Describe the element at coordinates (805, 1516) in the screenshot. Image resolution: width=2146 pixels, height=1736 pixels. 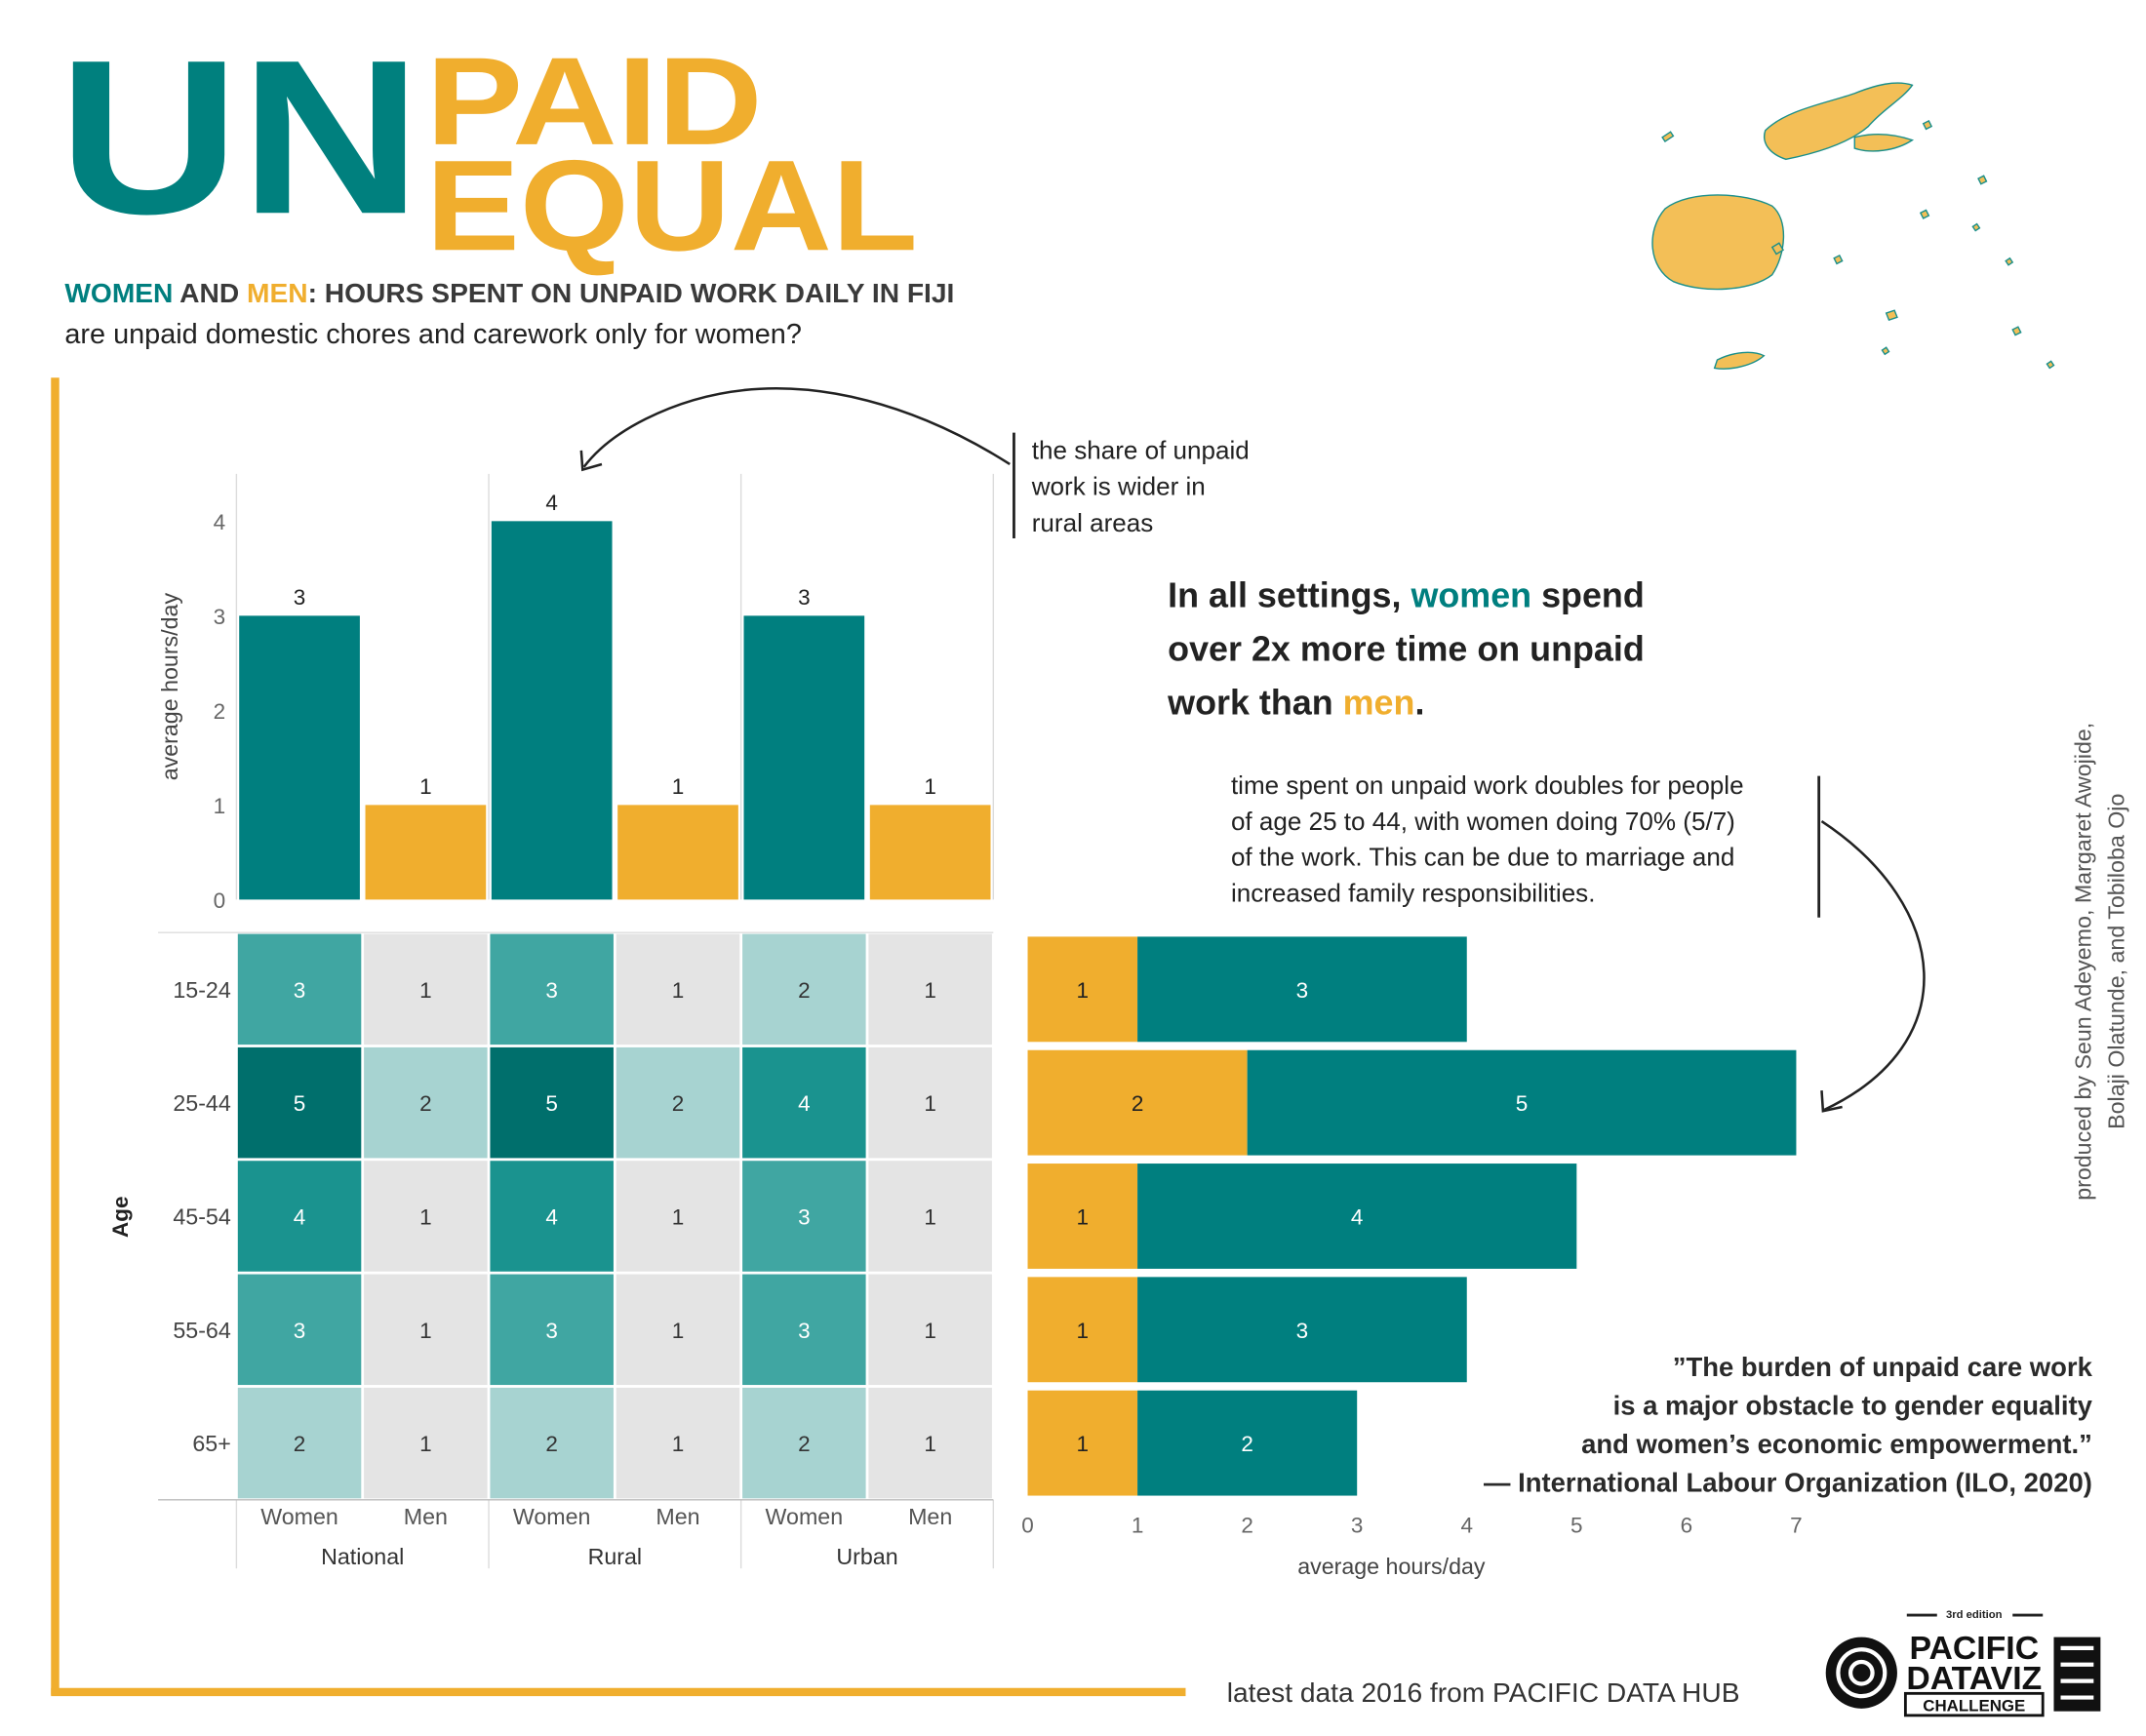
I see `x-tick-label: Women` at that location.